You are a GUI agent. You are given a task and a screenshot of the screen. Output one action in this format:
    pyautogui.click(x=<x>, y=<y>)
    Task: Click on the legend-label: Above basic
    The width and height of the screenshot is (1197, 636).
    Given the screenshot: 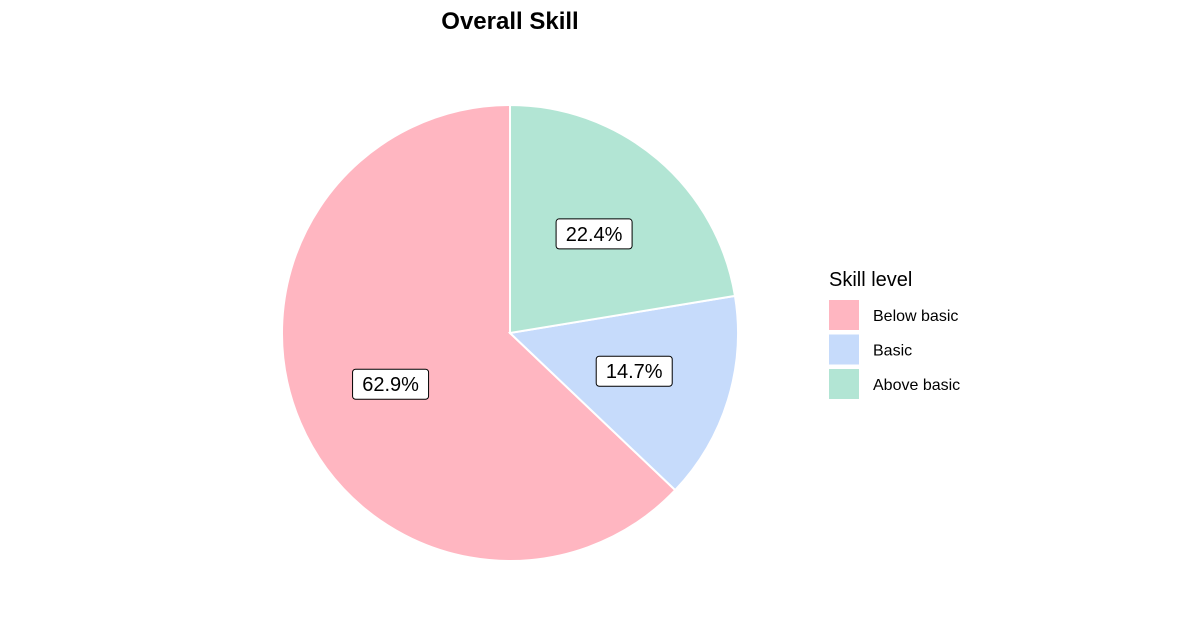 What is the action you would take?
    pyautogui.click(x=916, y=385)
    